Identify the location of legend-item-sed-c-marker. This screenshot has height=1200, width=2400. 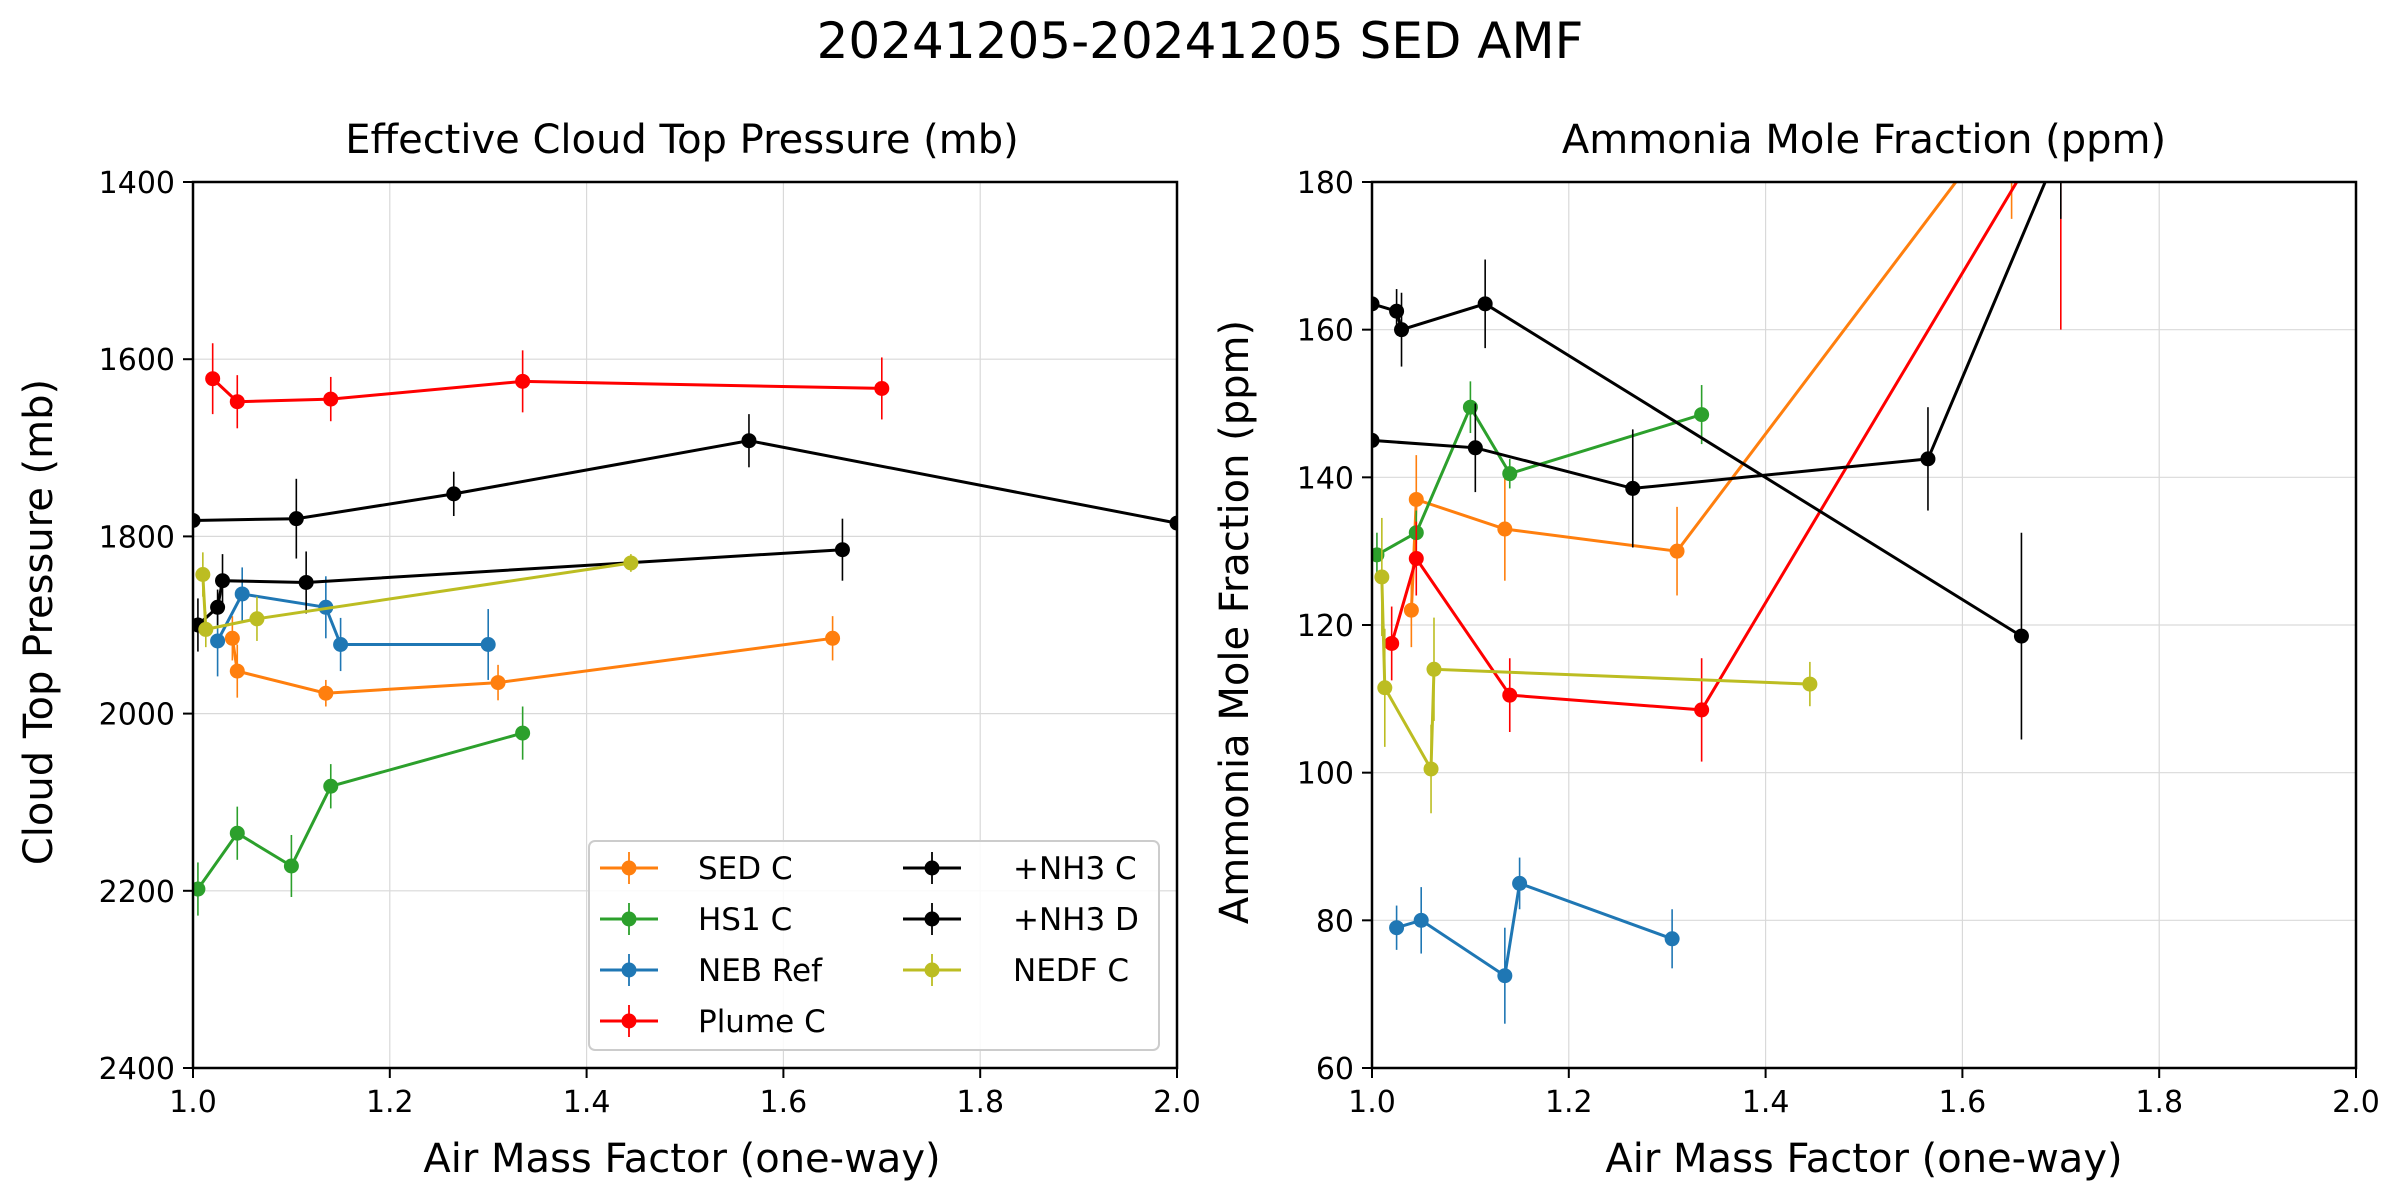
(629, 868).